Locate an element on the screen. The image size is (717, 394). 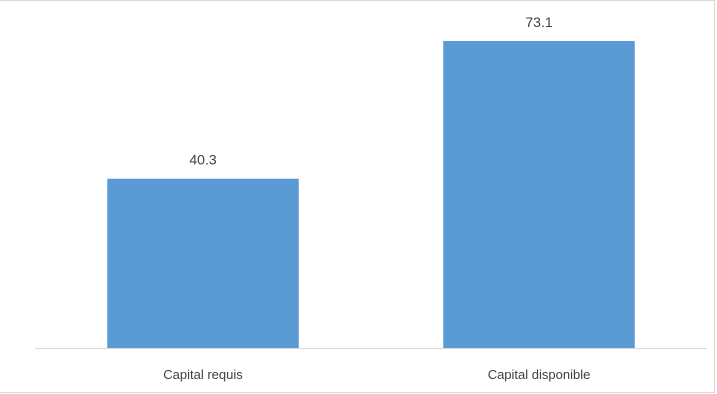
data-label: 73.1 is located at coordinates (538, 22).